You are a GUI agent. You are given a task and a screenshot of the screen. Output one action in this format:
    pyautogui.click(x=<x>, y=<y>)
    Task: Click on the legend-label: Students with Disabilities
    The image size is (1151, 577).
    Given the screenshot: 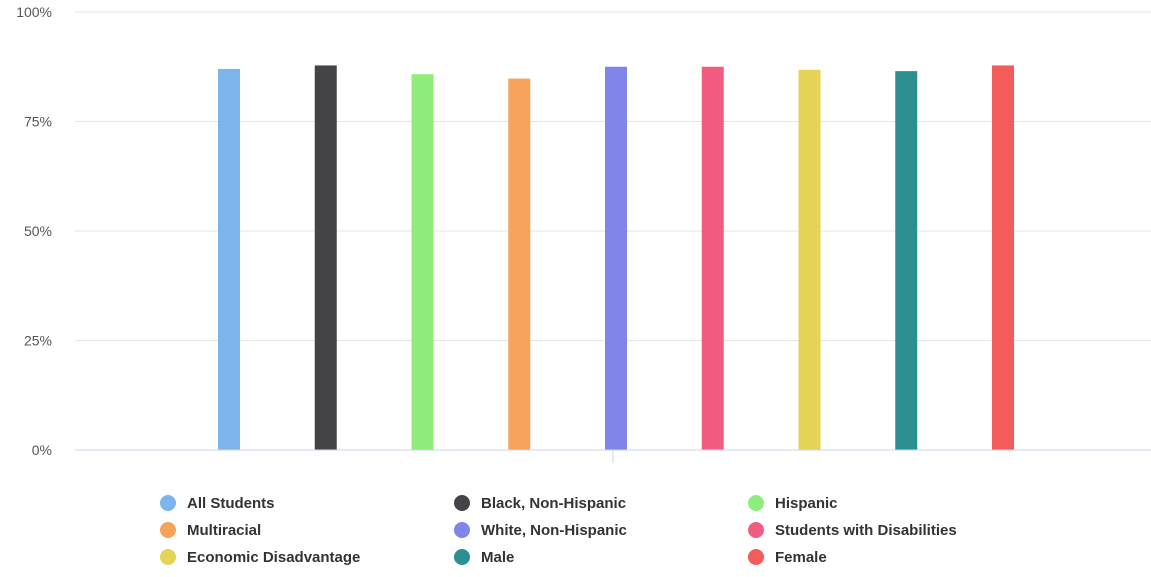 What is the action you would take?
    pyautogui.click(x=866, y=530)
    